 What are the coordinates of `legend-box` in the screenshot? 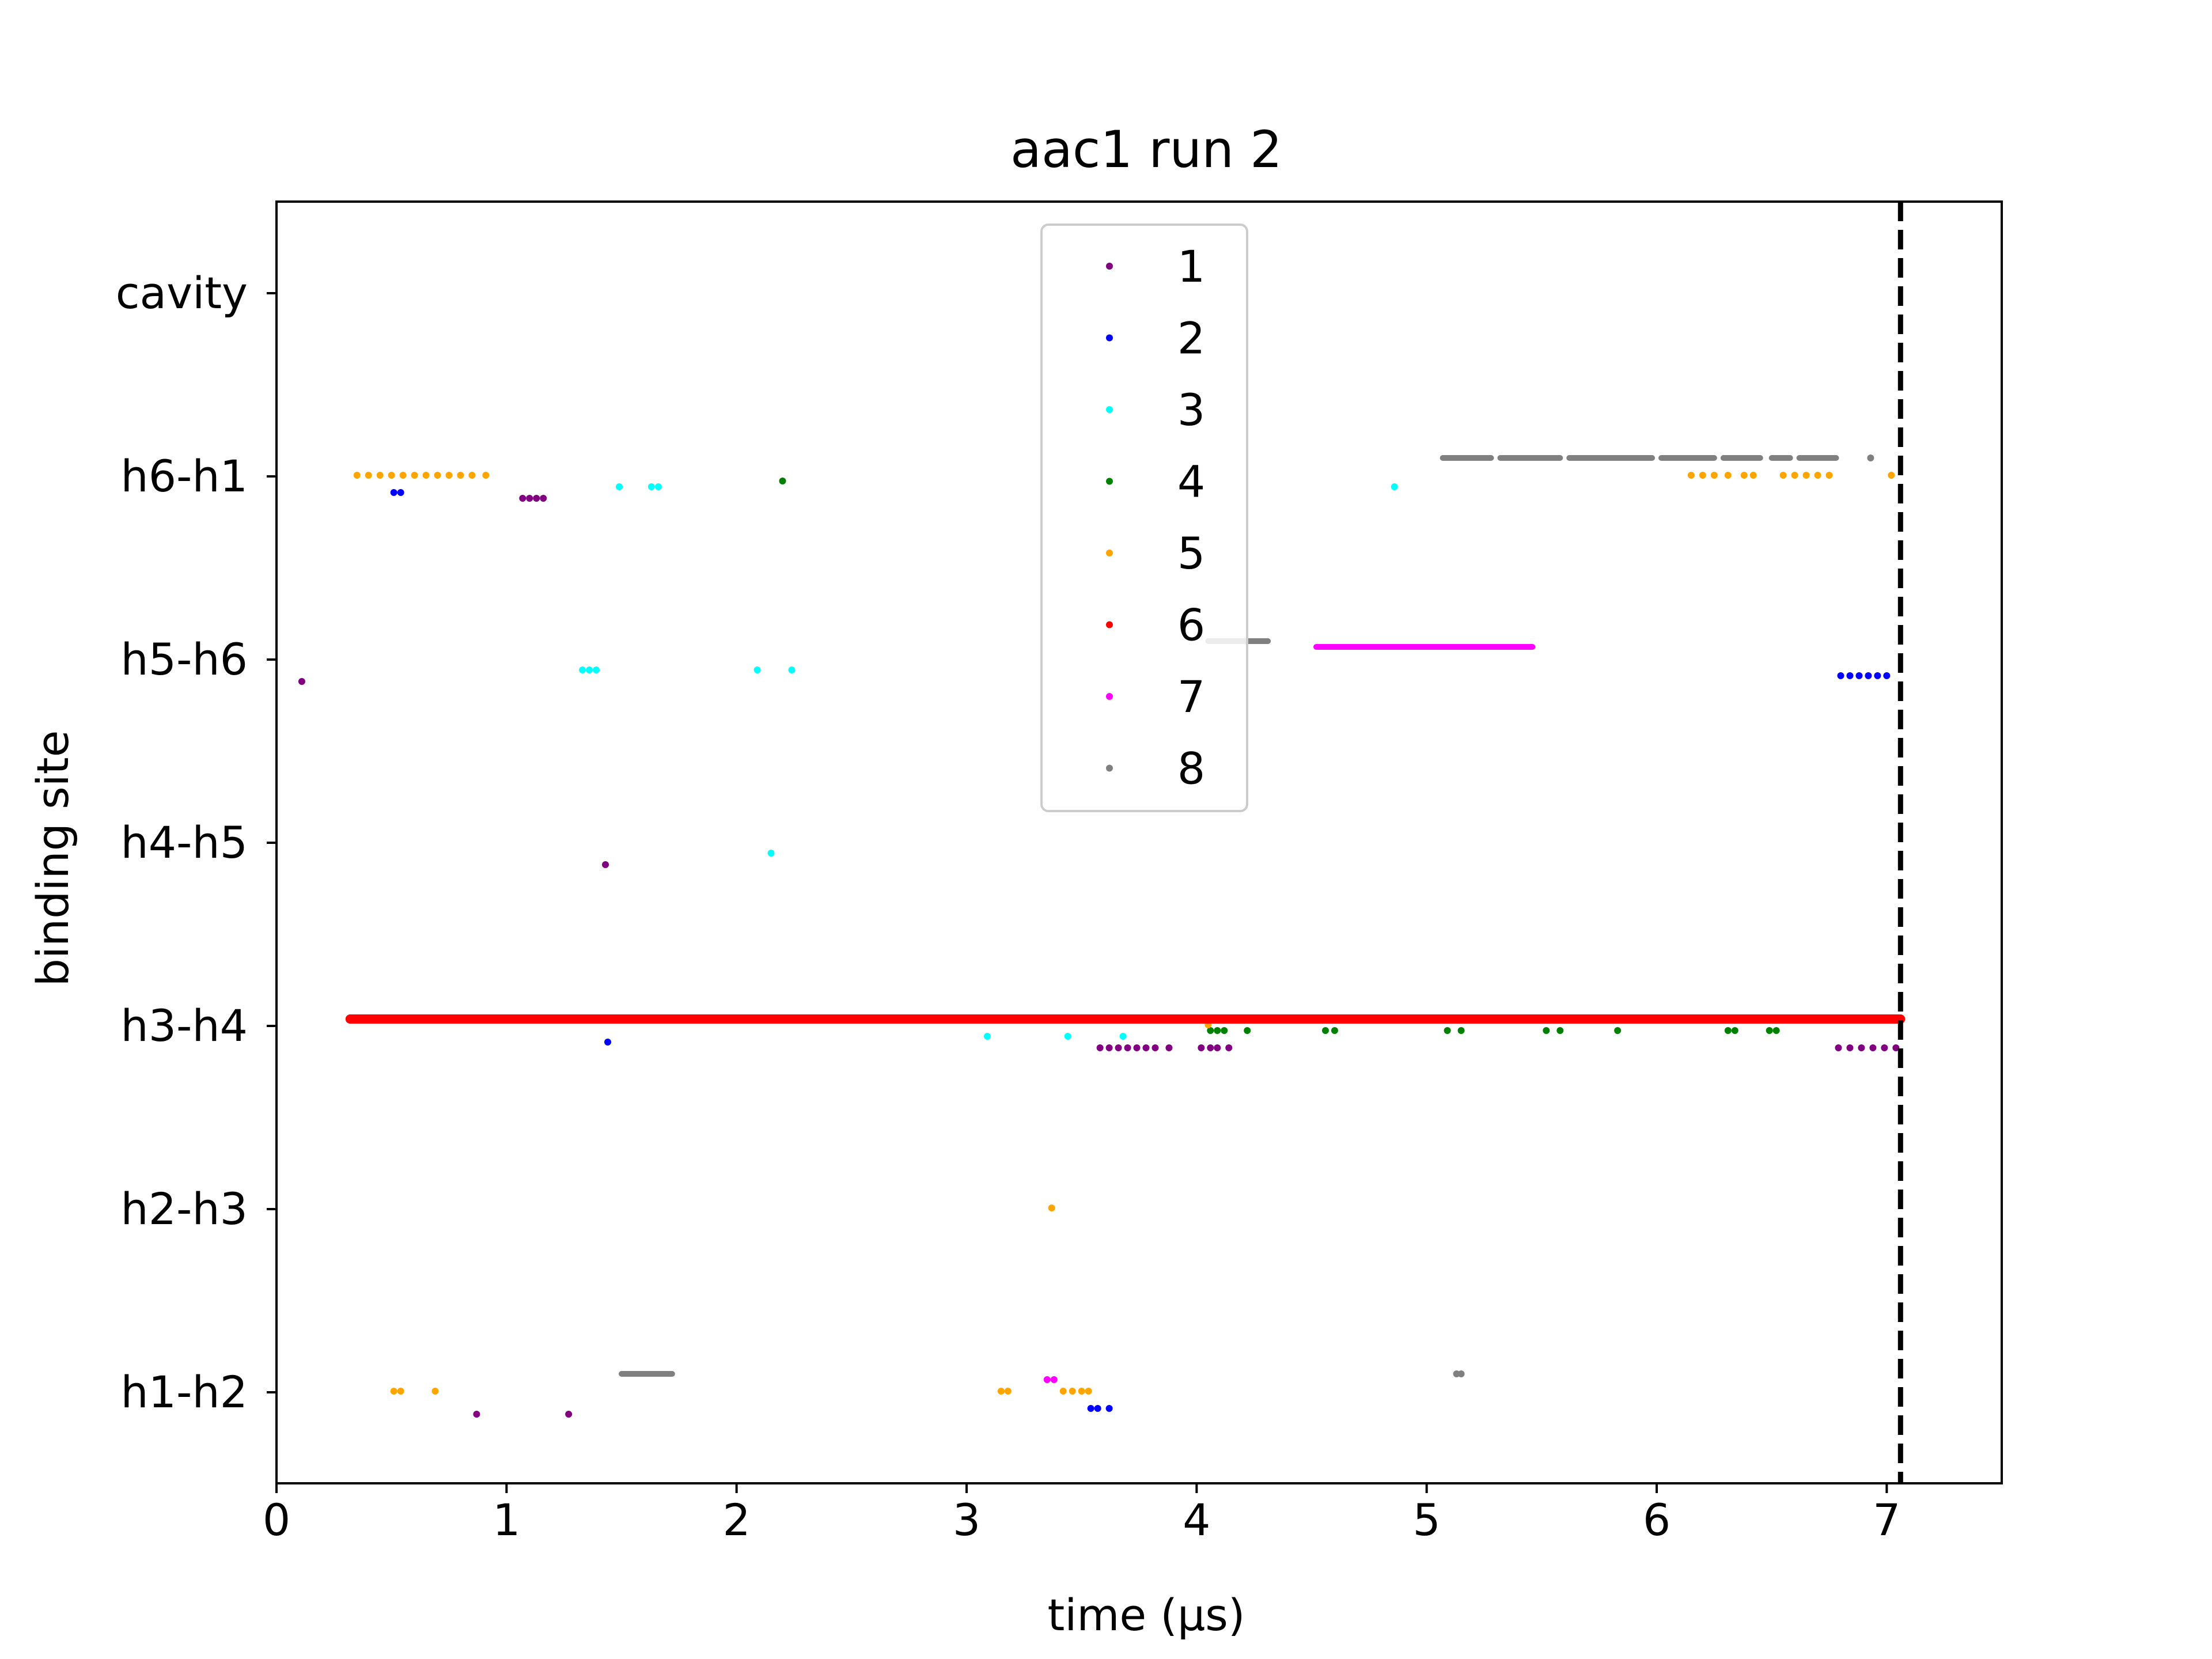 It's located at (1144, 518).